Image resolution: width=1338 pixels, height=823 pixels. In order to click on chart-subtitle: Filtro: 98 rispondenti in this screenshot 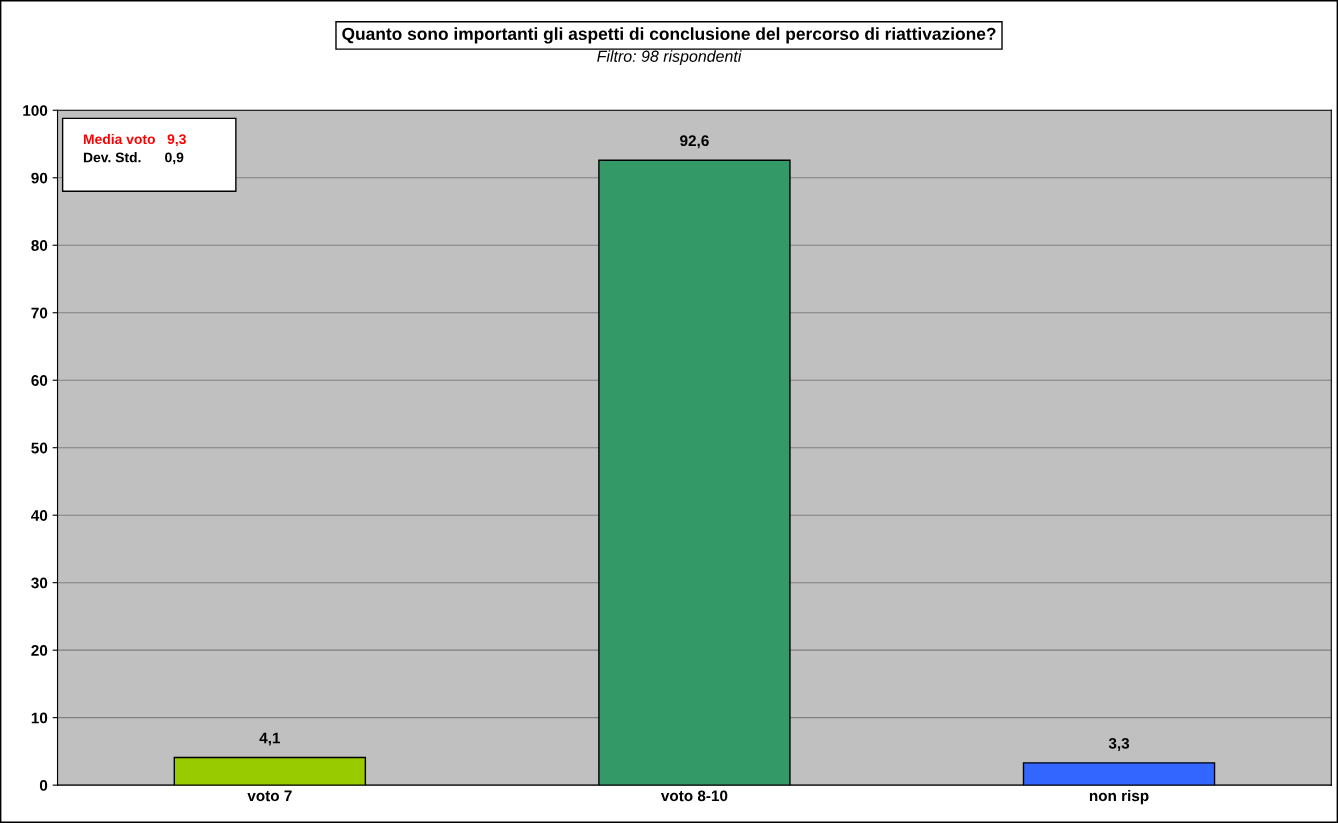, I will do `click(669, 58)`.